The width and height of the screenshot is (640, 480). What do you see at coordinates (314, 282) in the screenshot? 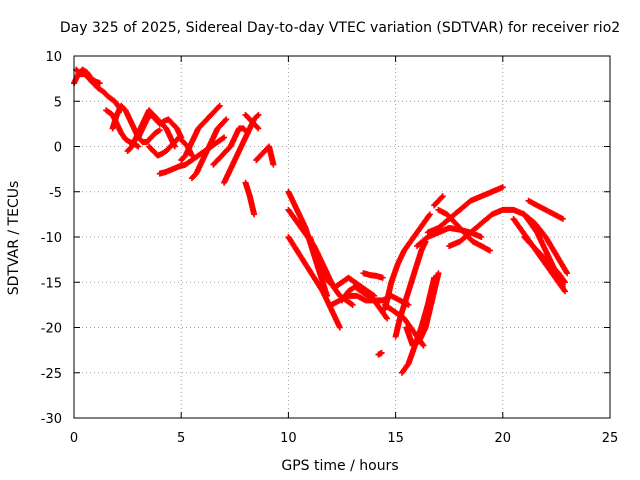
I see `series-sat-r` at bounding box center [314, 282].